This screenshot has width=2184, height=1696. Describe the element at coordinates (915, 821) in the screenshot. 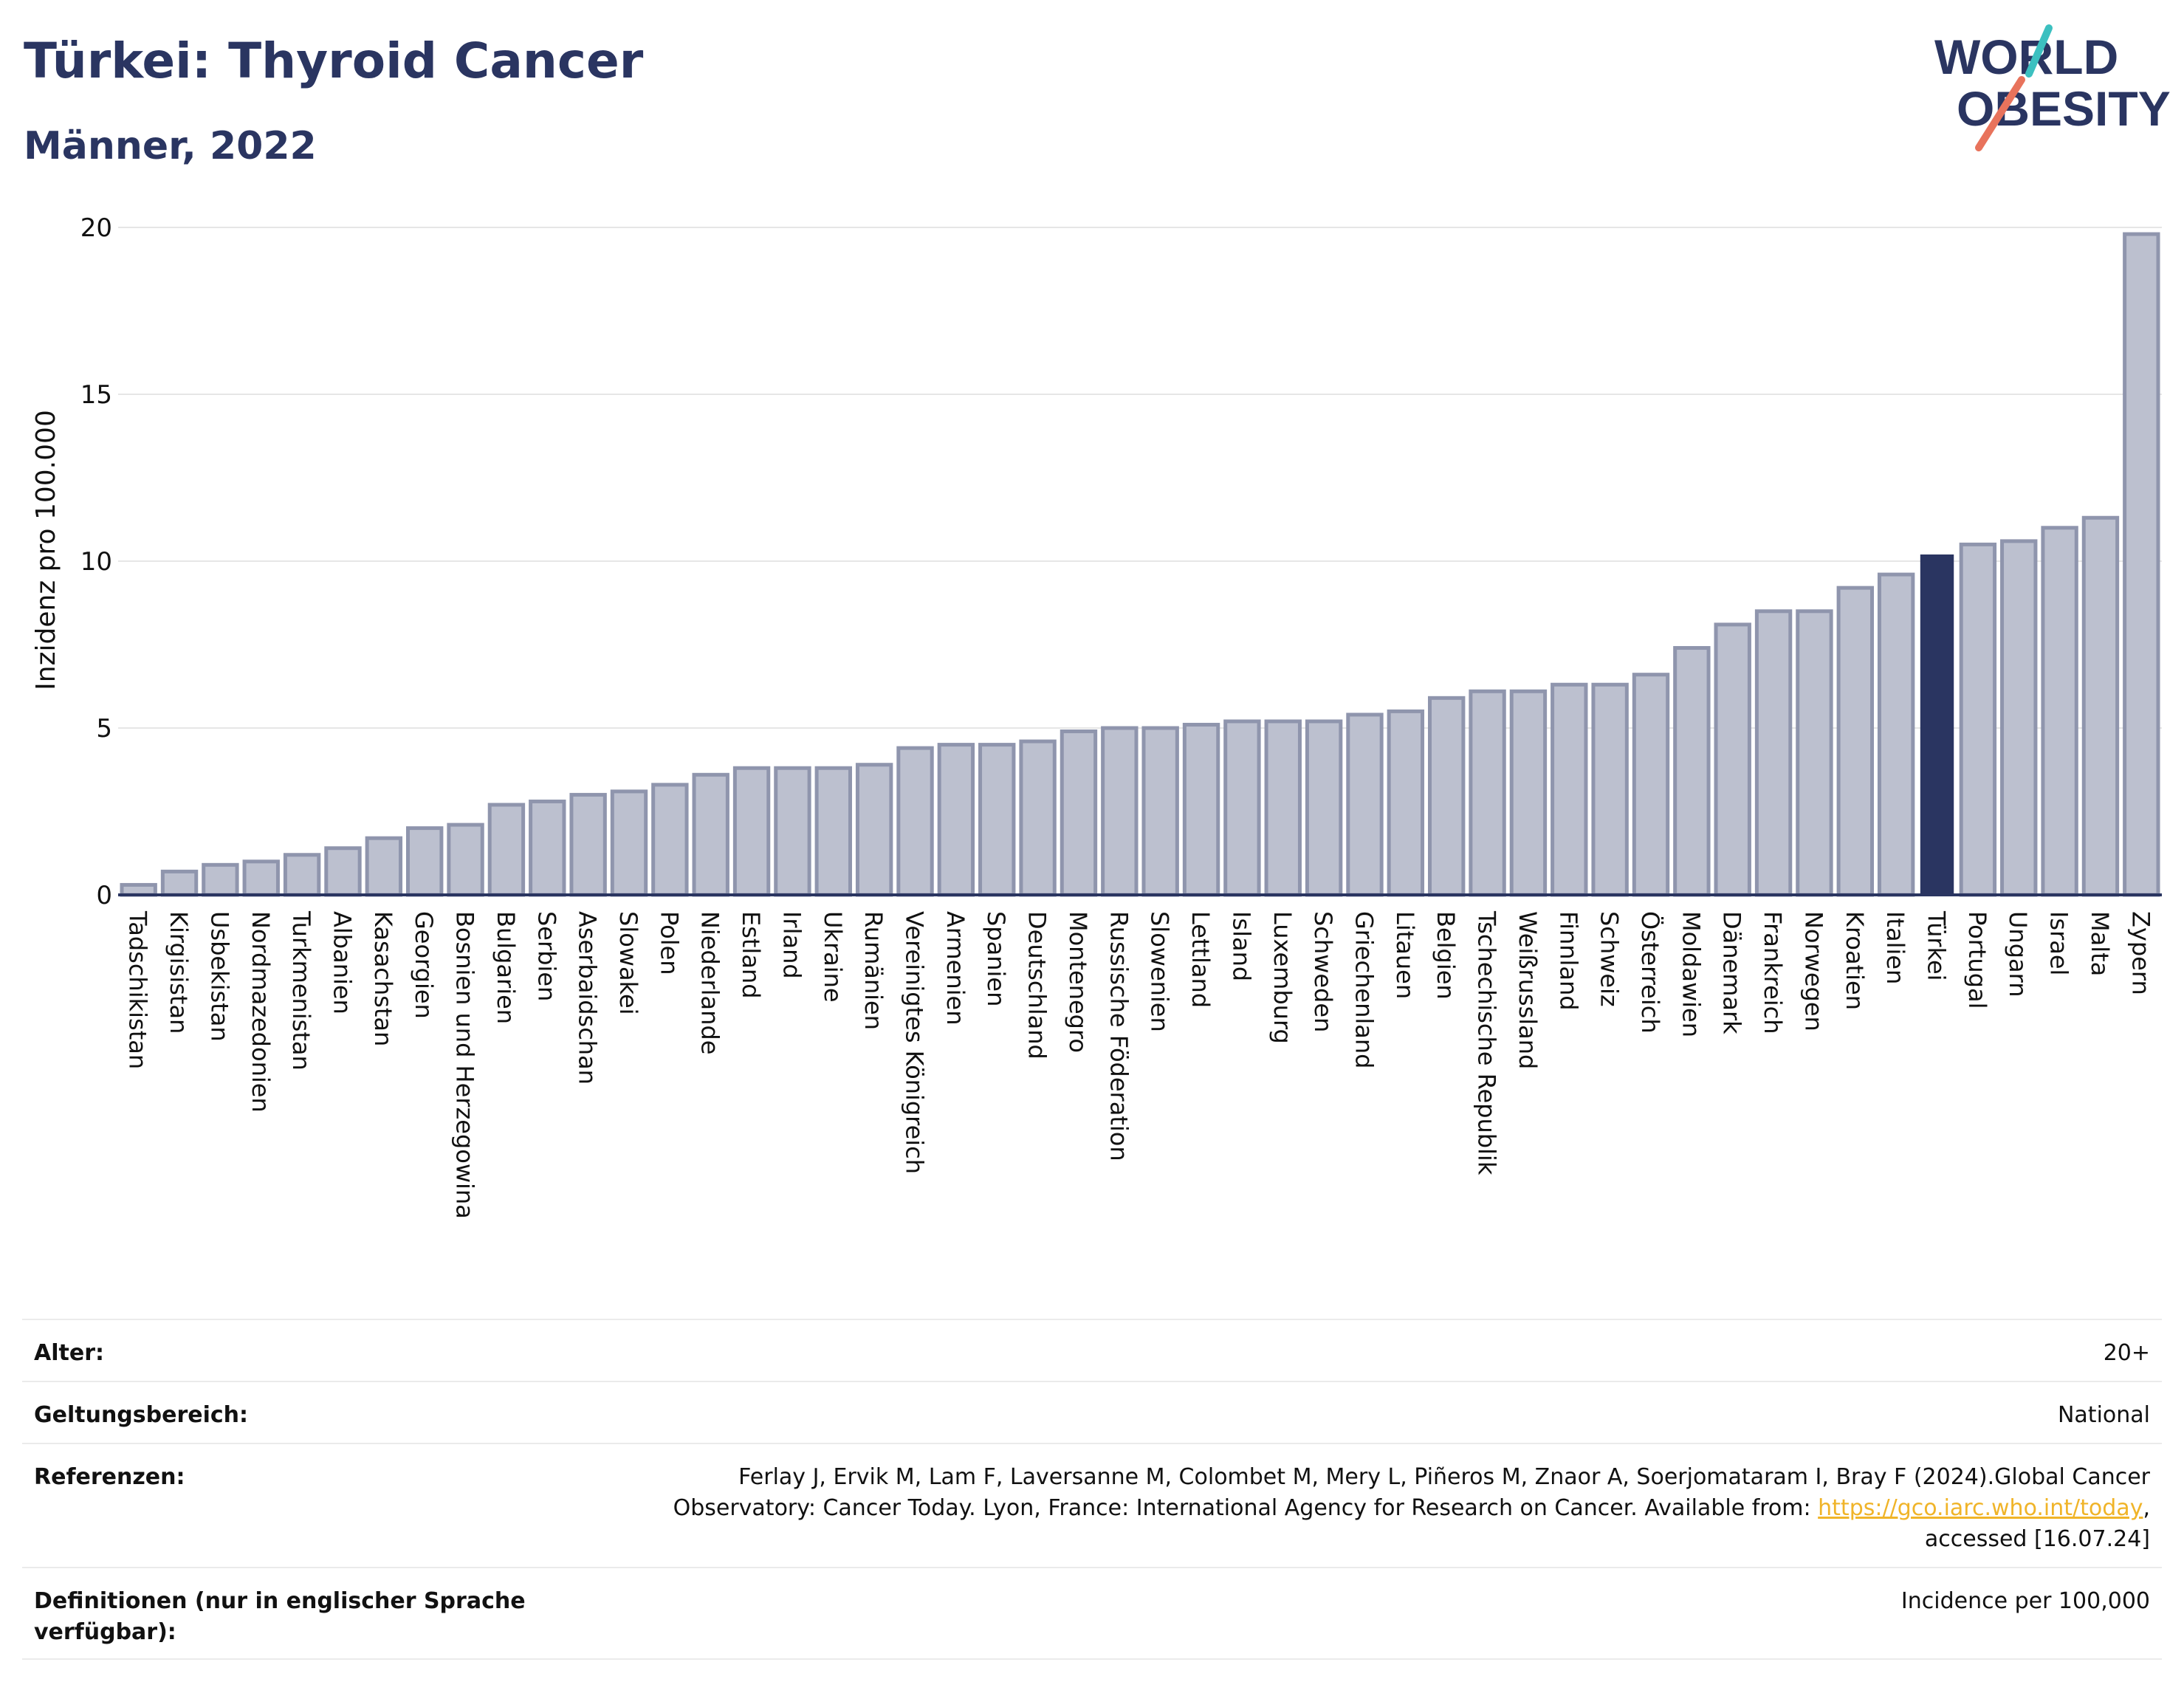

I see `bar-vereinigtes-königreich` at that location.